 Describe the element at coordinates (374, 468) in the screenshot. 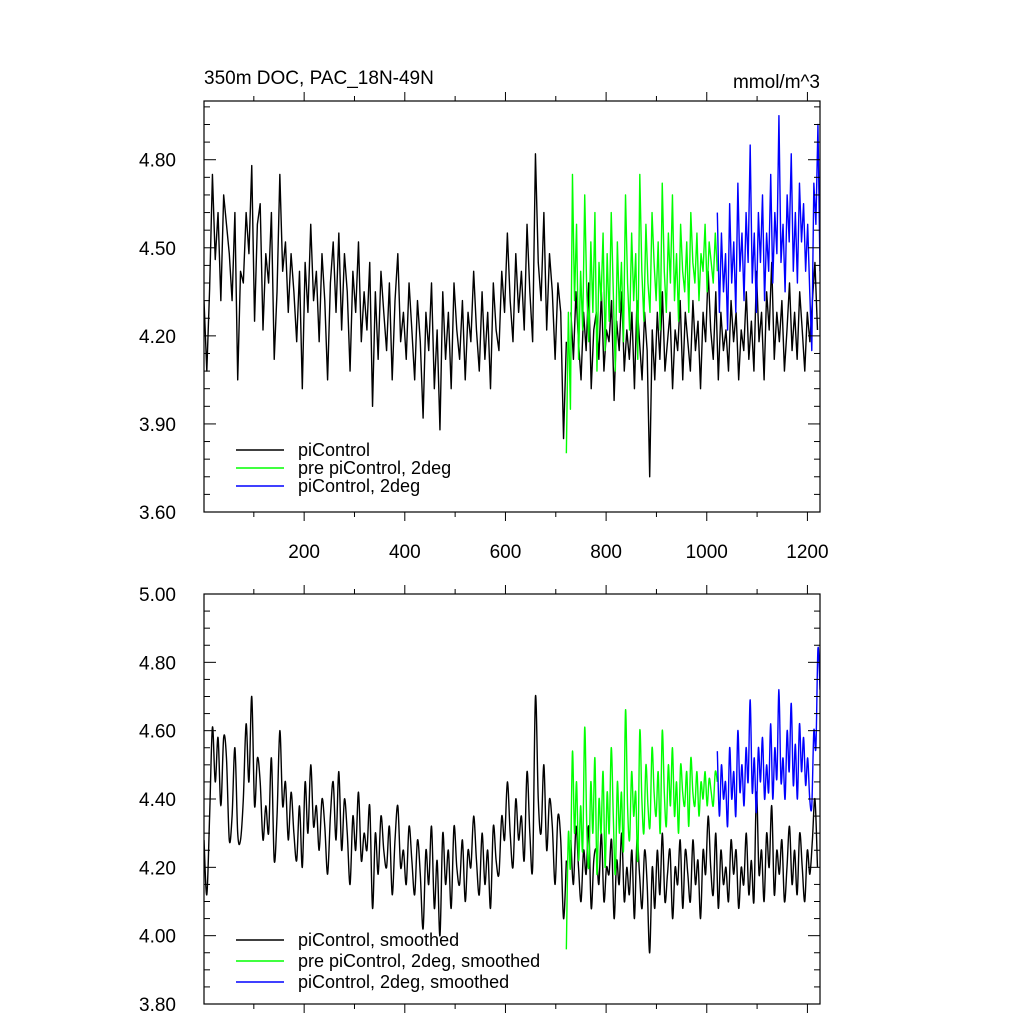

I see `legend-label: pre piControl, 2deg` at that location.